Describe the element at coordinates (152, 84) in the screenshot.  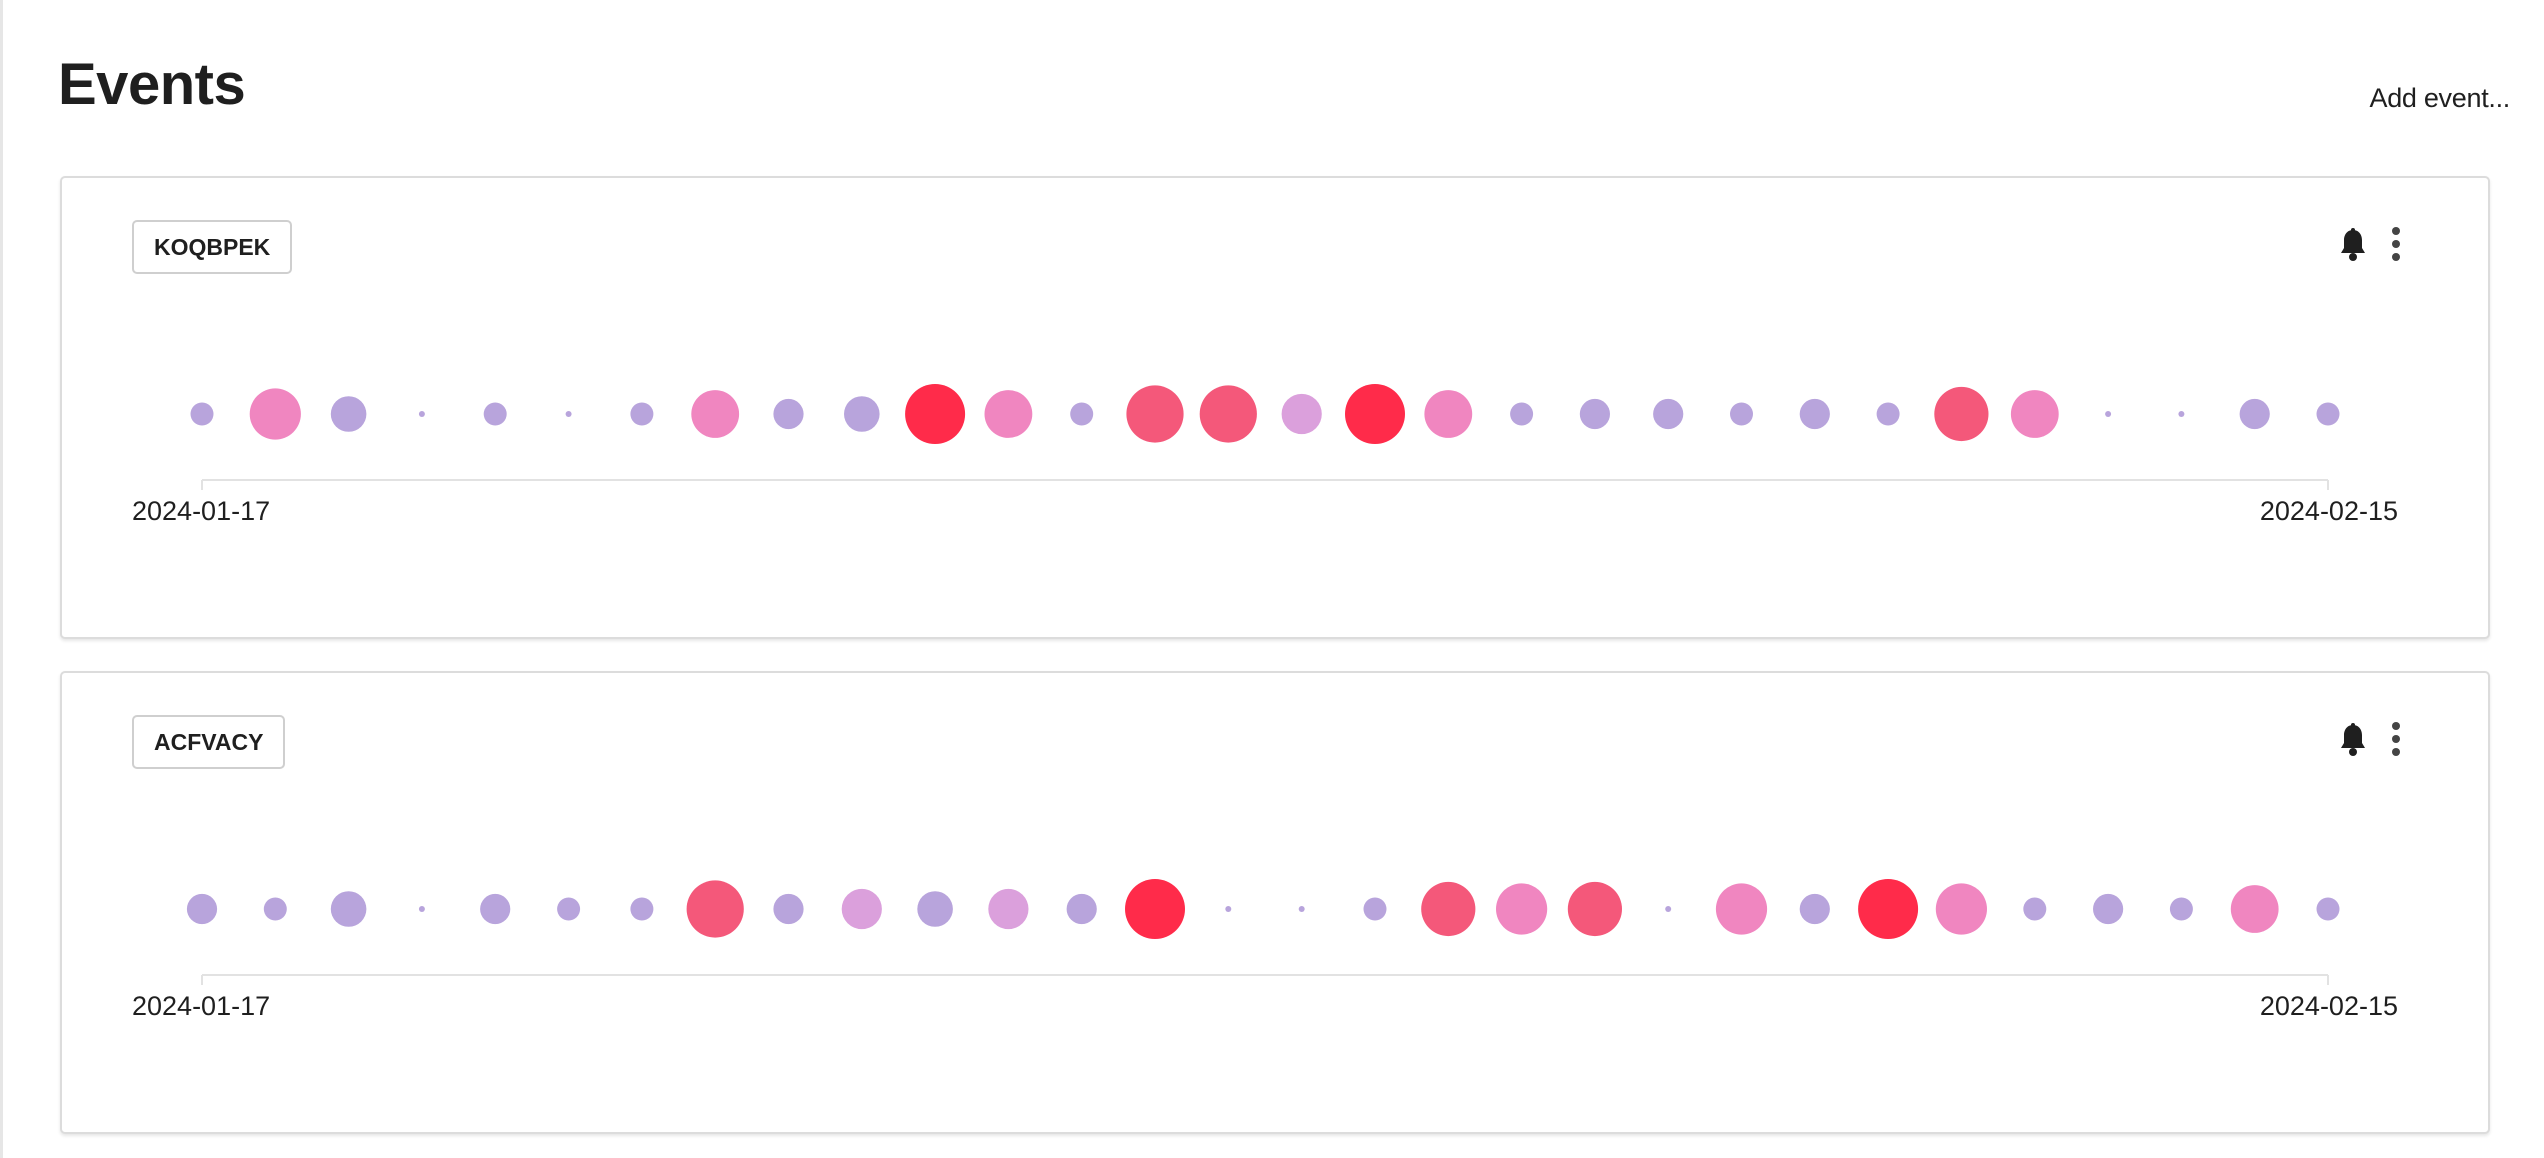
I see `page-title: Events` at that location.